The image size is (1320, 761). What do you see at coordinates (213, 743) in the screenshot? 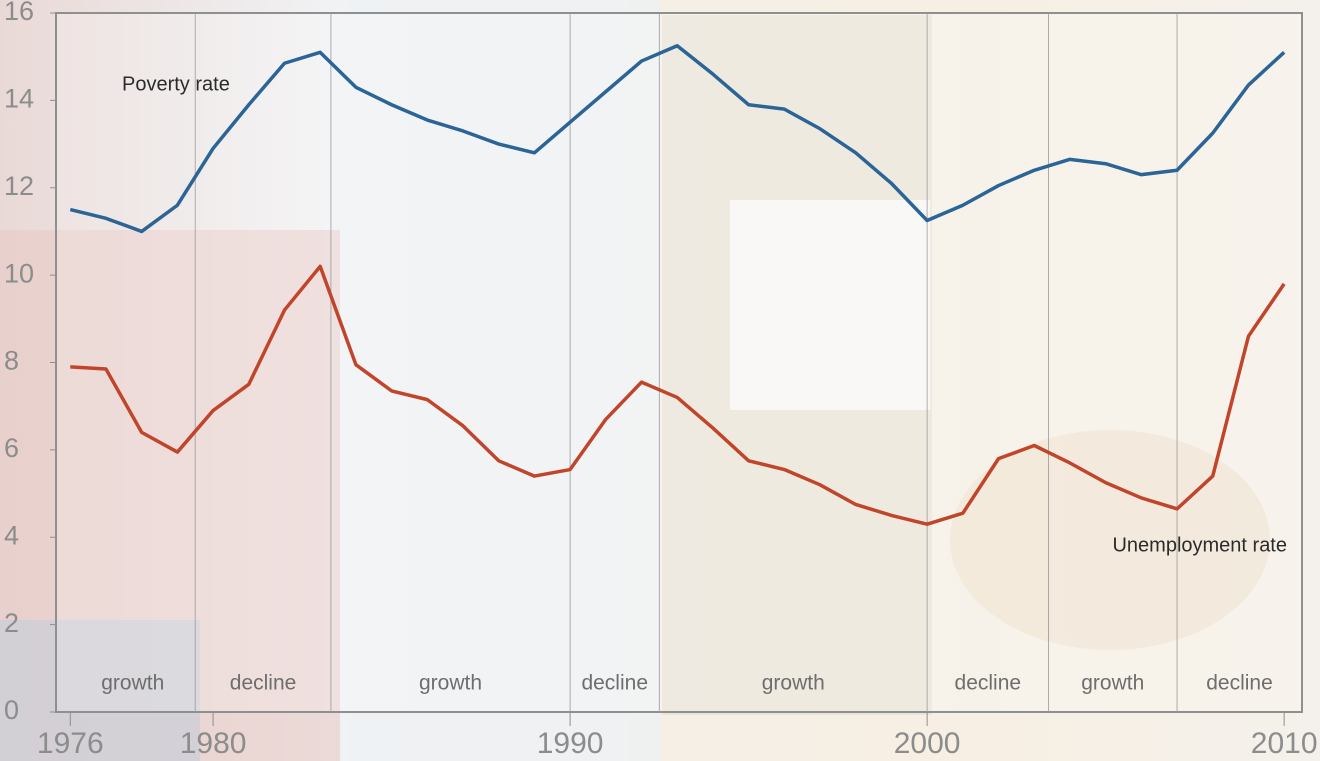
I see `x-tick-label: 1980` at bounding box center [213, 743].